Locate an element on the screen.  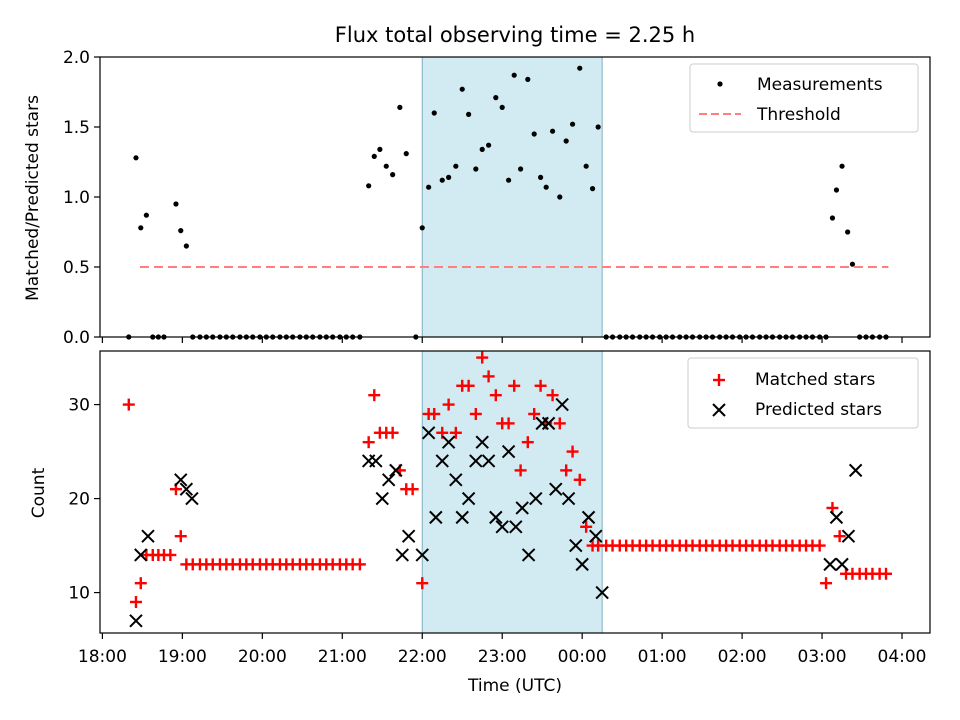
y-tick-label: 1.5 is located at coordinates (76, 128).